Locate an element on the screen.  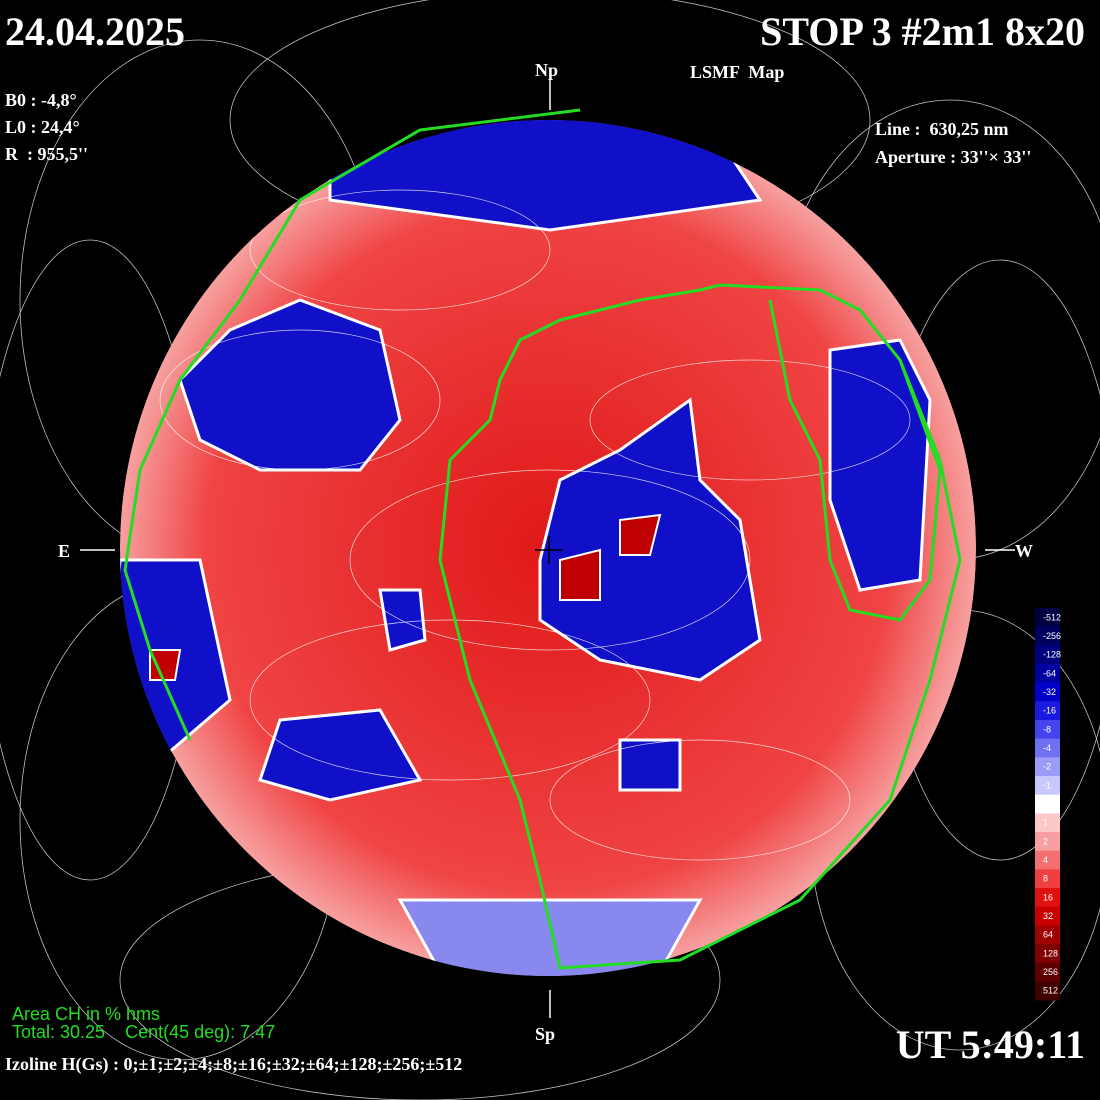
colorbar-label: -8 is located at coordinates (1047, 729).